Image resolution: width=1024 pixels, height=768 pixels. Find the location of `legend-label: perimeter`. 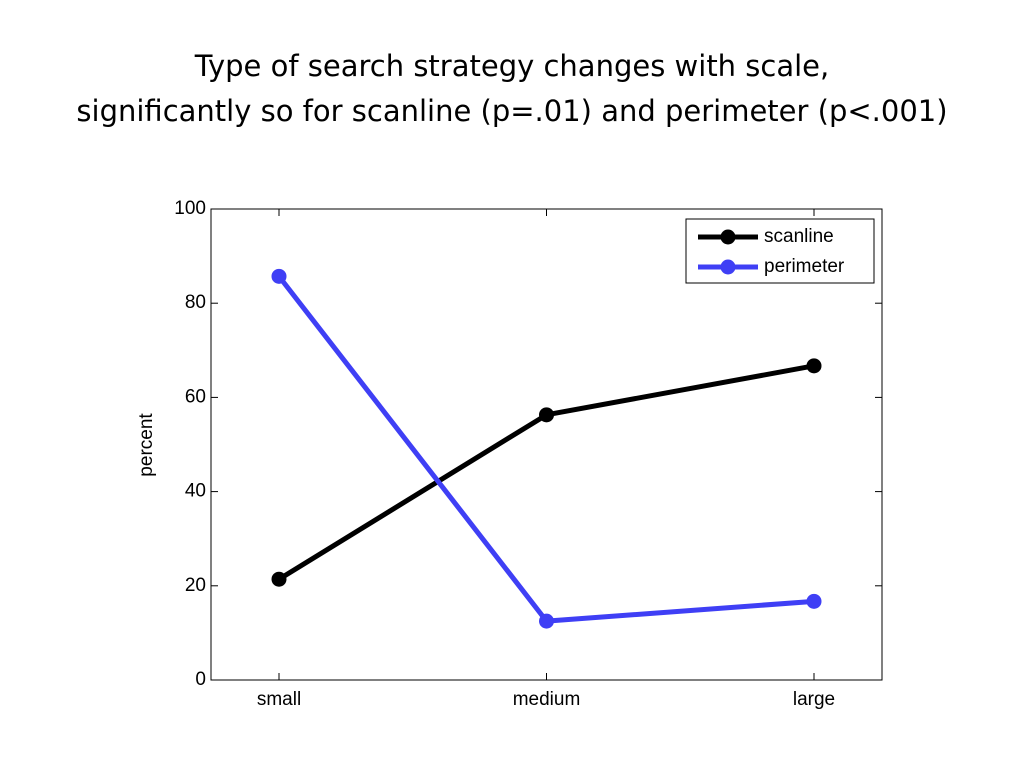

legend-label: perimeter is located at coordinates (804, 266).